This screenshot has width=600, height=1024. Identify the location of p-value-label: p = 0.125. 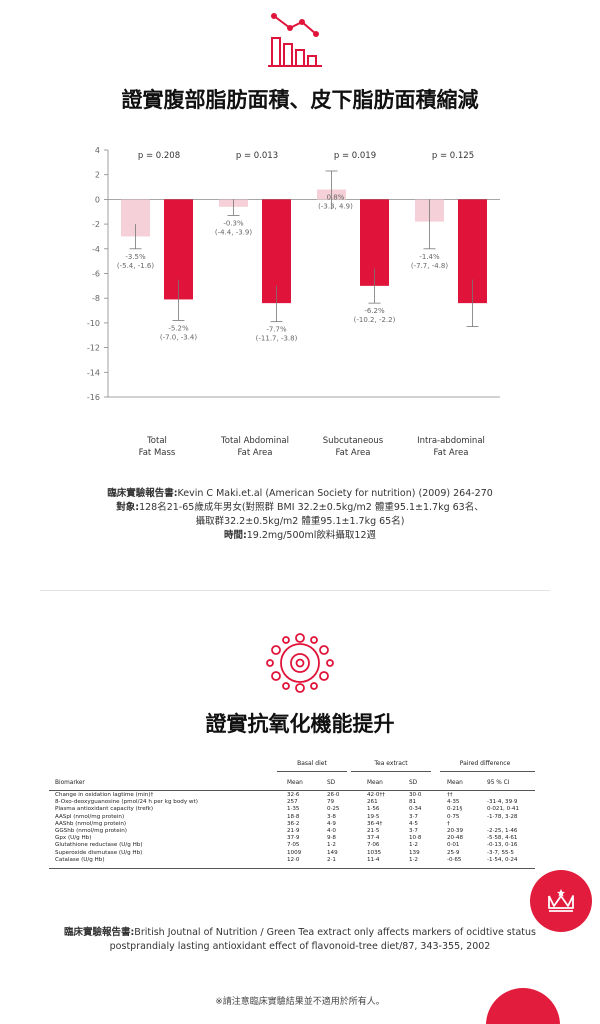
(453, 156).